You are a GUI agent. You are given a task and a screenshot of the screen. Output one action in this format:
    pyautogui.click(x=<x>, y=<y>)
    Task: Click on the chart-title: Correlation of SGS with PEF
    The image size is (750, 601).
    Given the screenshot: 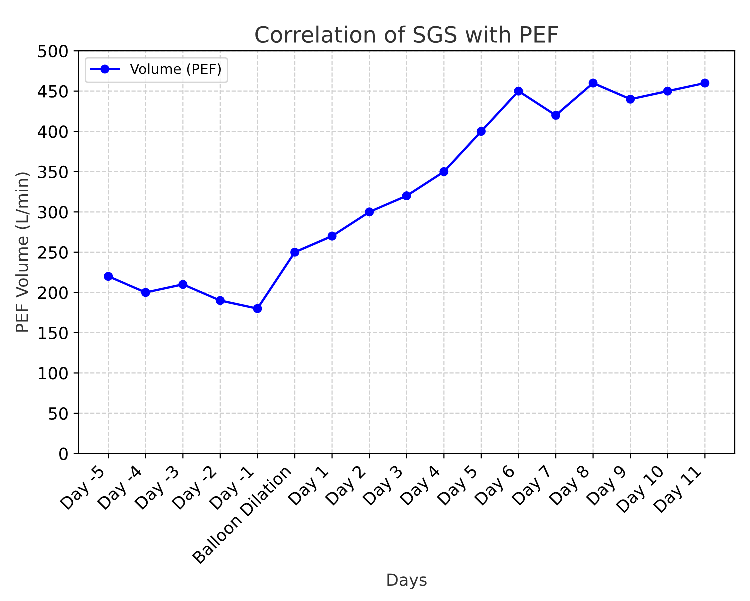 What is the action you would take?
    pyautogui.click(x=407, y=35)
    